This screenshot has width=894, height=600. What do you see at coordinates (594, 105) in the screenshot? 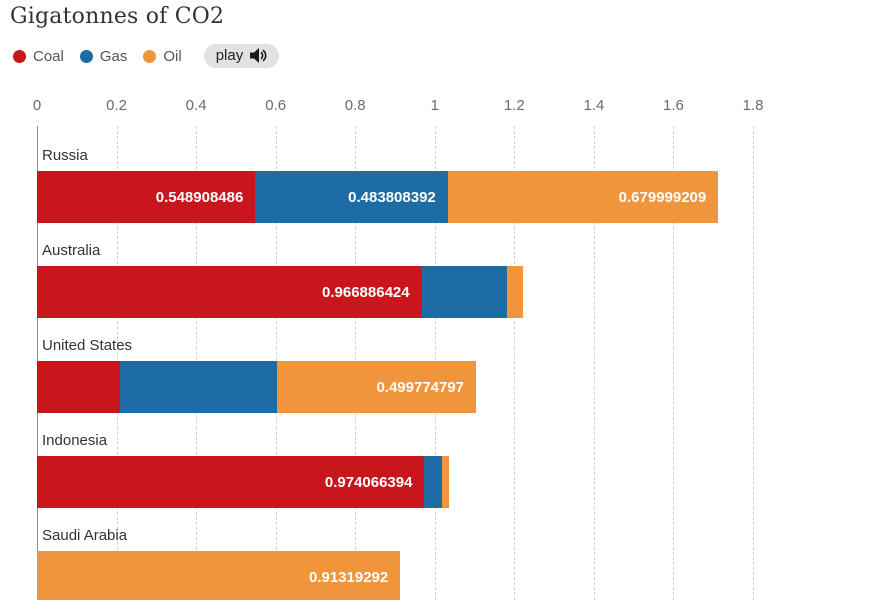
I see `x-tick-label: 1.4` at bounding box center [594, 105].